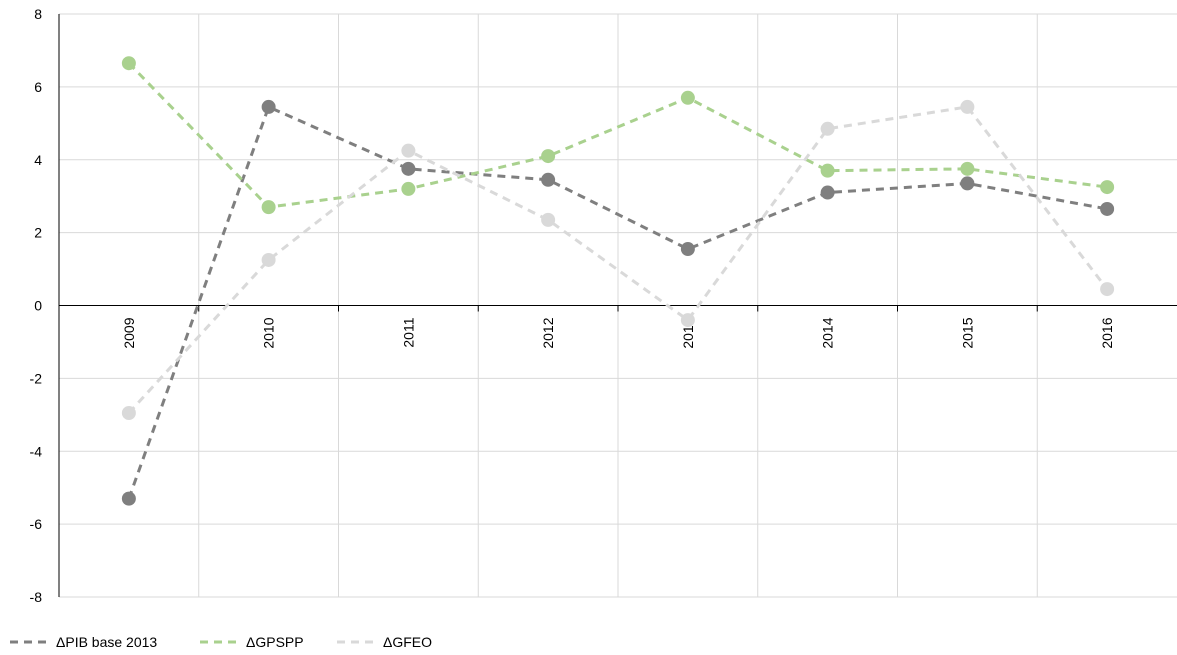 The height and width of the screenshot is (655, 1177). Describe the element at coordinates (275, 642) in the screenshot. I see `legend-label: ΔGPSPP` at that location.